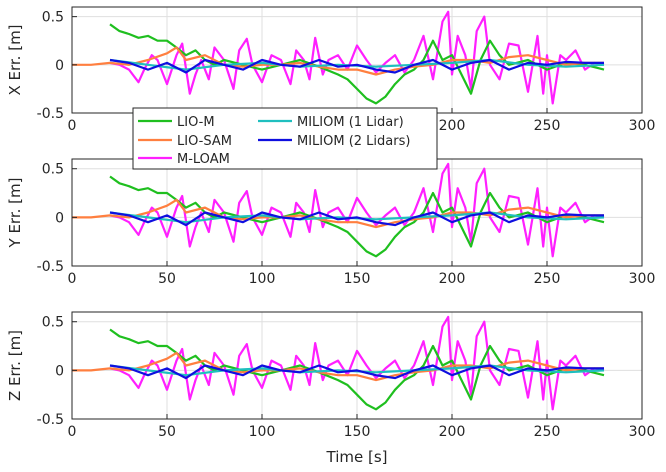  I want to click on legend-item: M-LOAM, so click(184, 159).